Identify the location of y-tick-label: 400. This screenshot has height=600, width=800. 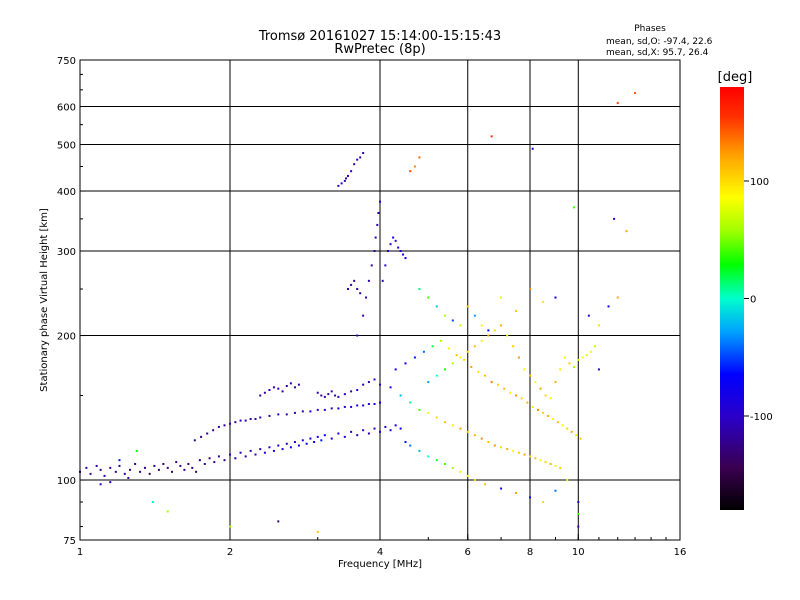
(66, 192).